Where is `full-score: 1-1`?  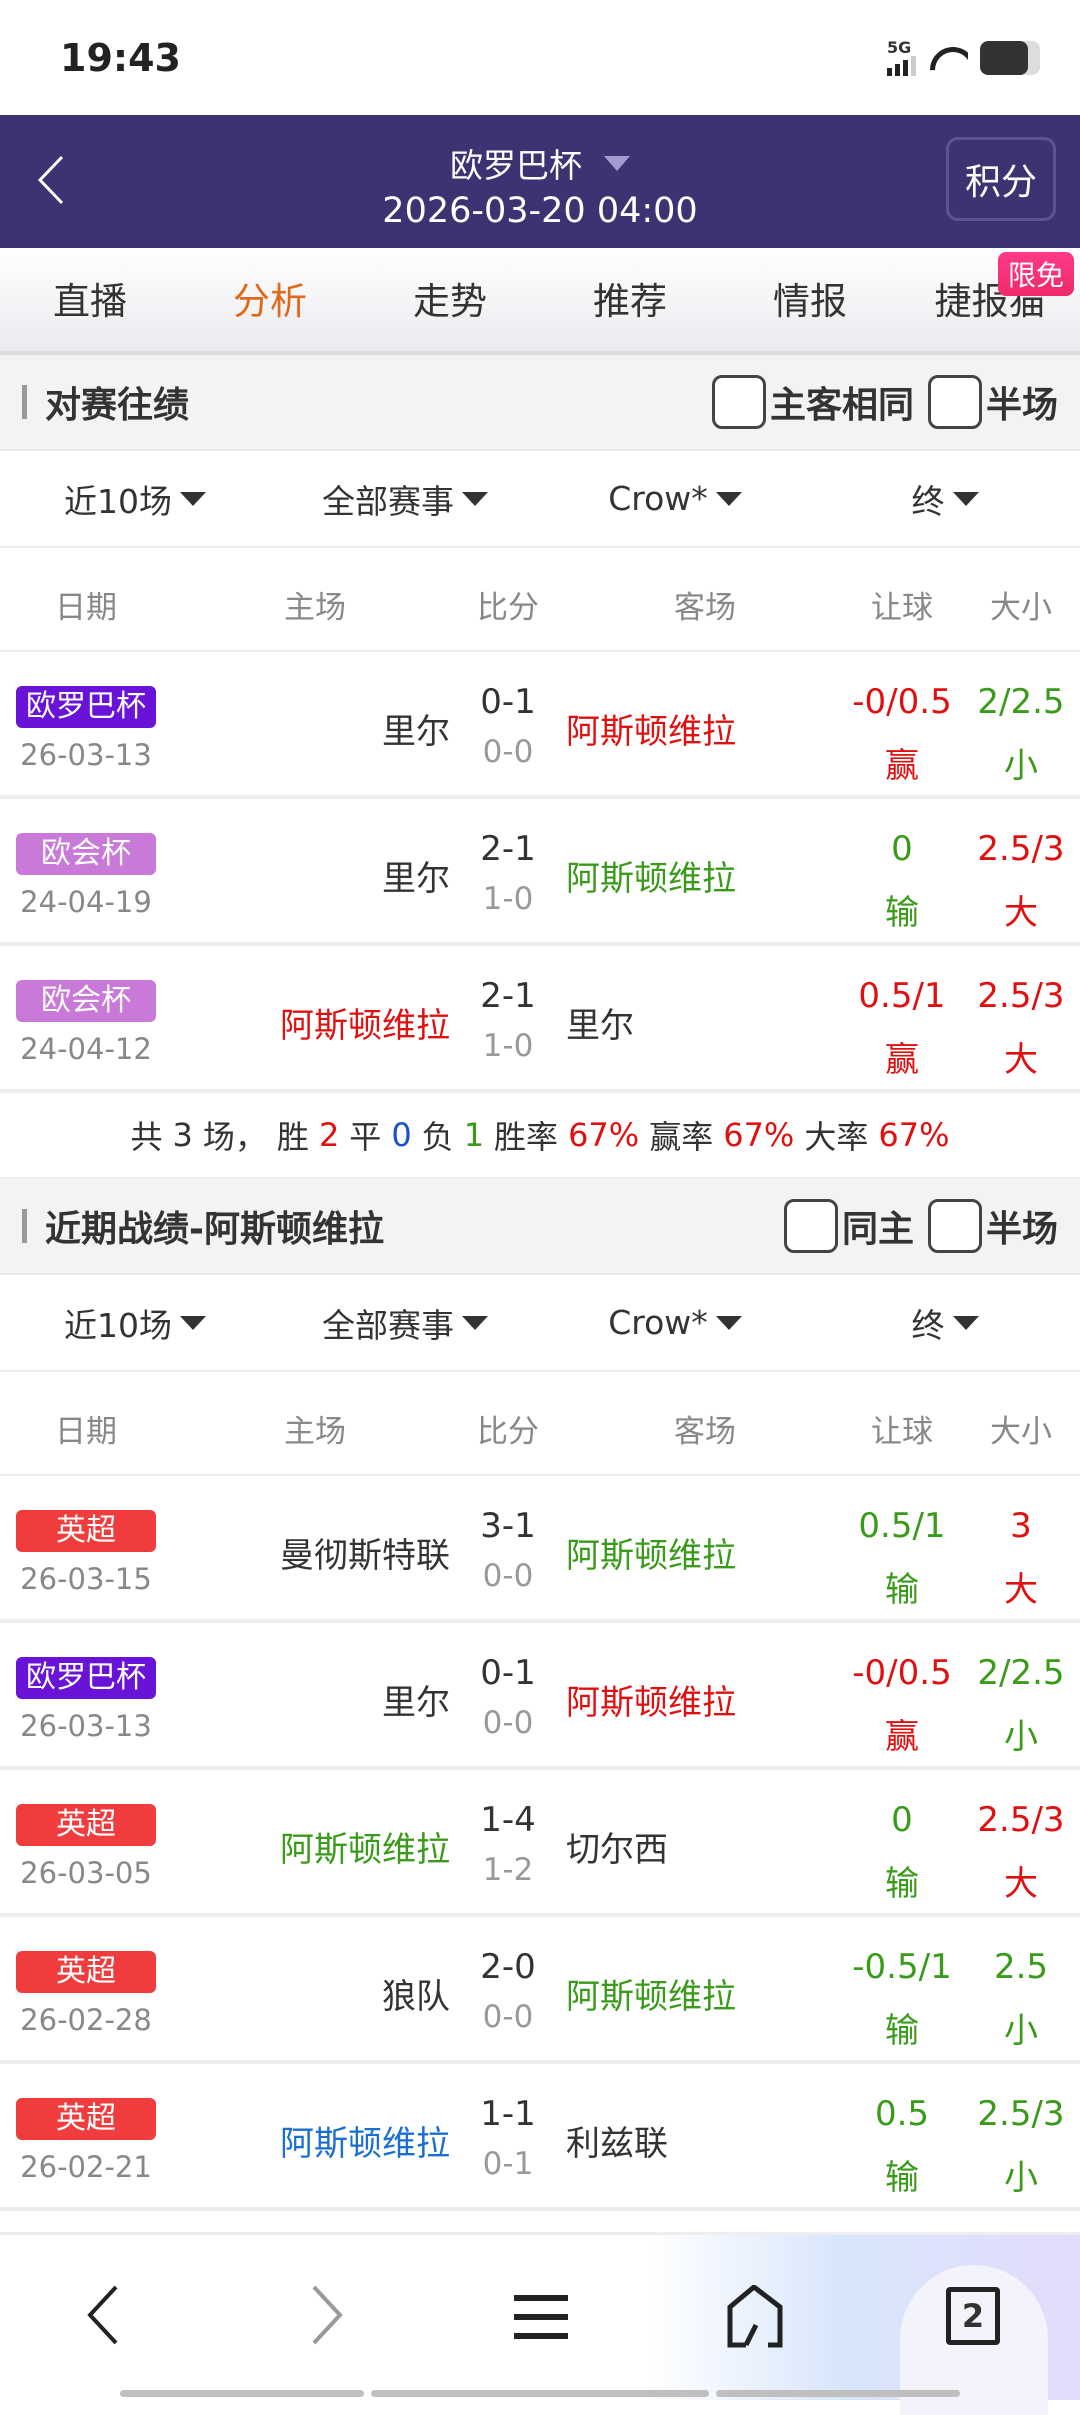 full-score: 1-1 is located at coordinates (508, 2114).